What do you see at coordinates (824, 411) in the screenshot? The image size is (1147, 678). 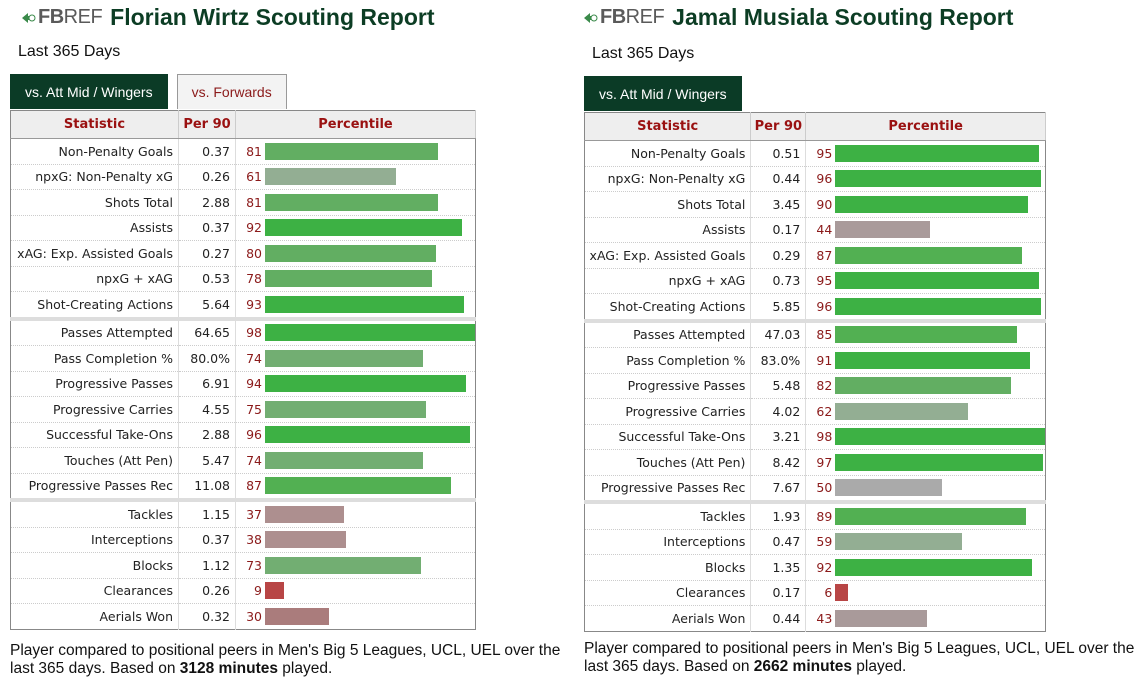 I see `percentile-value: 62` at bounding box center [824, 411].